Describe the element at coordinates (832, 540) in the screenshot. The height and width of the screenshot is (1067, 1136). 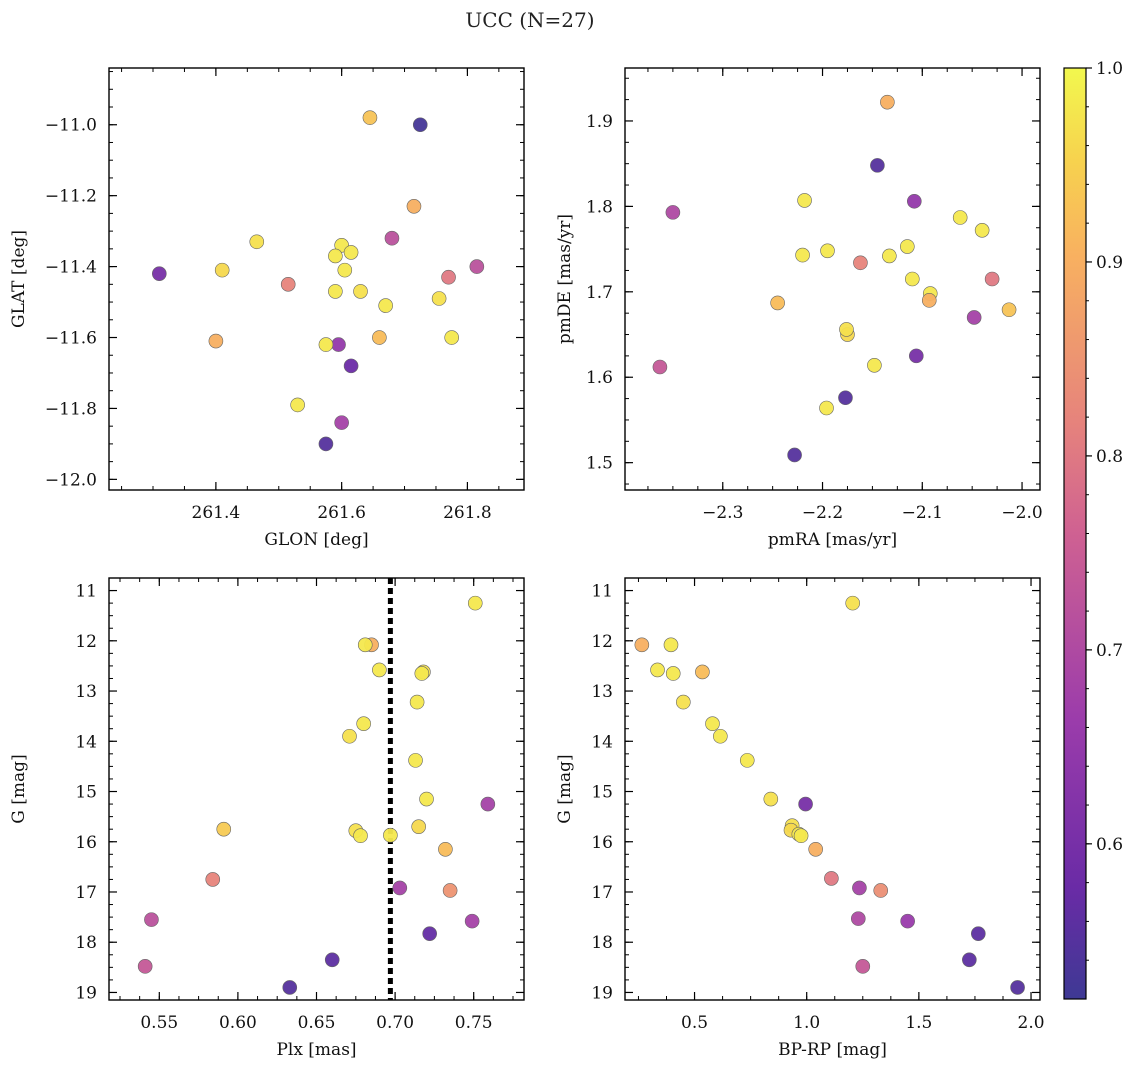
I see `x-axis-label: pmRA [mas/yr]` at that location.